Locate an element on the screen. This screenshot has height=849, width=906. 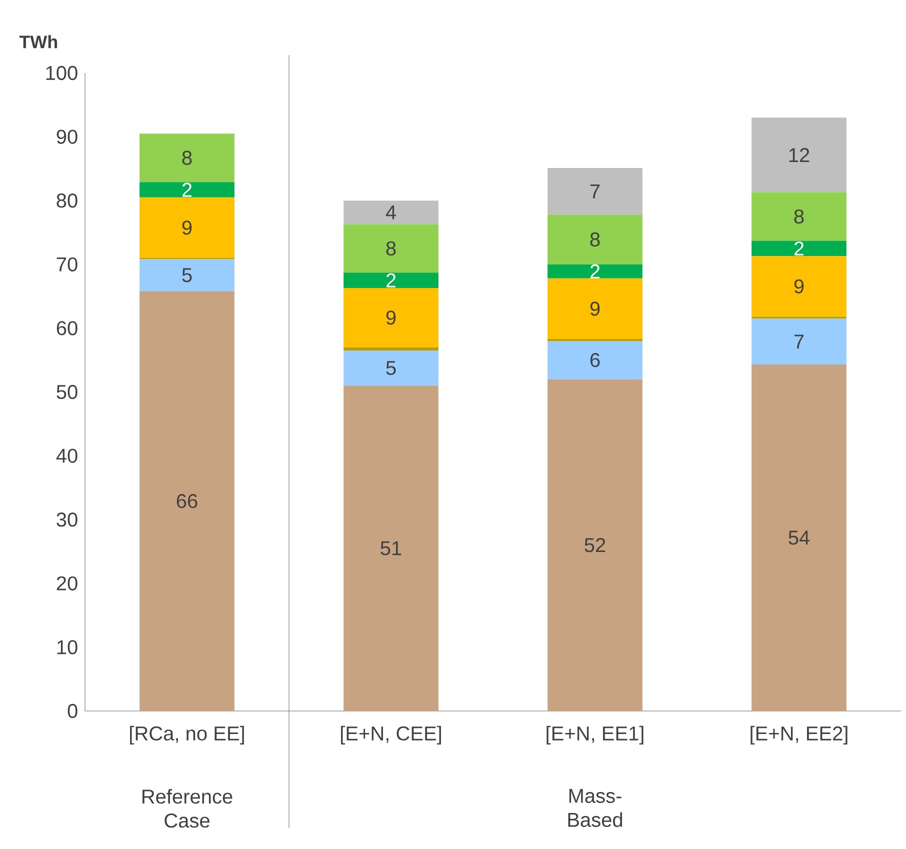
y-tick-label: 30 is located at coordinates (67, 519).